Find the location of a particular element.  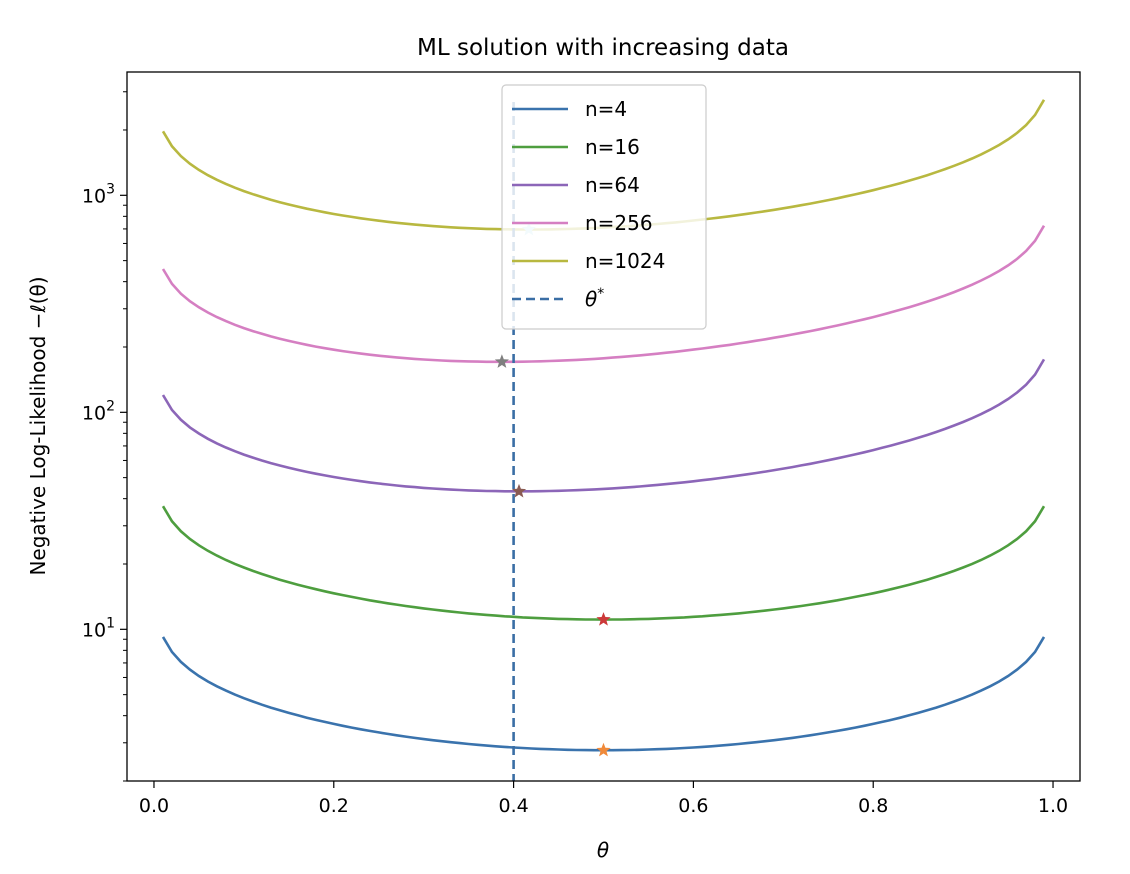

x-axis-label: θ is located at coordinates (603, 850).